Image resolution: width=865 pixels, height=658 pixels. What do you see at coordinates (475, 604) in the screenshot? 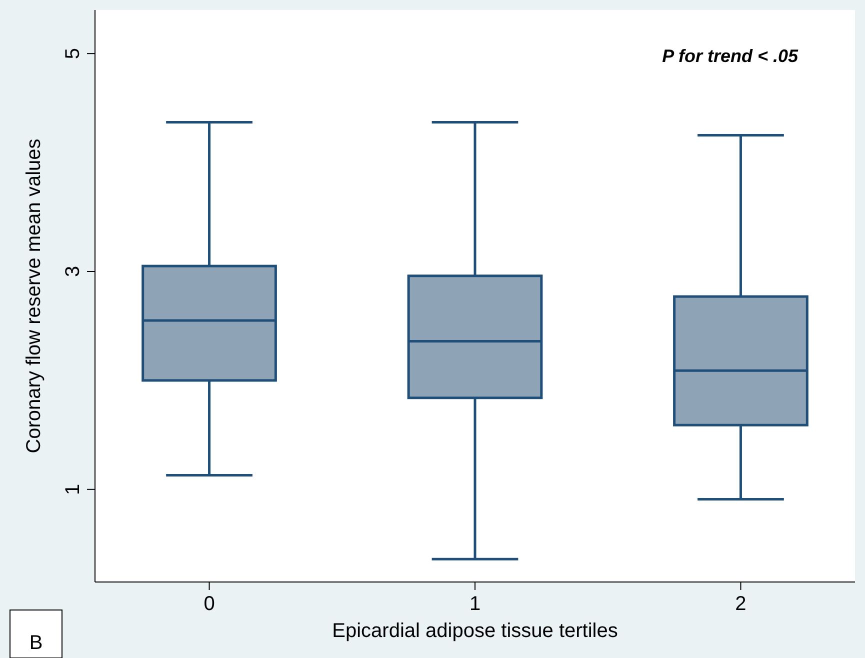
I see `x-tick-label: 1` at bounding box center [475, 604].